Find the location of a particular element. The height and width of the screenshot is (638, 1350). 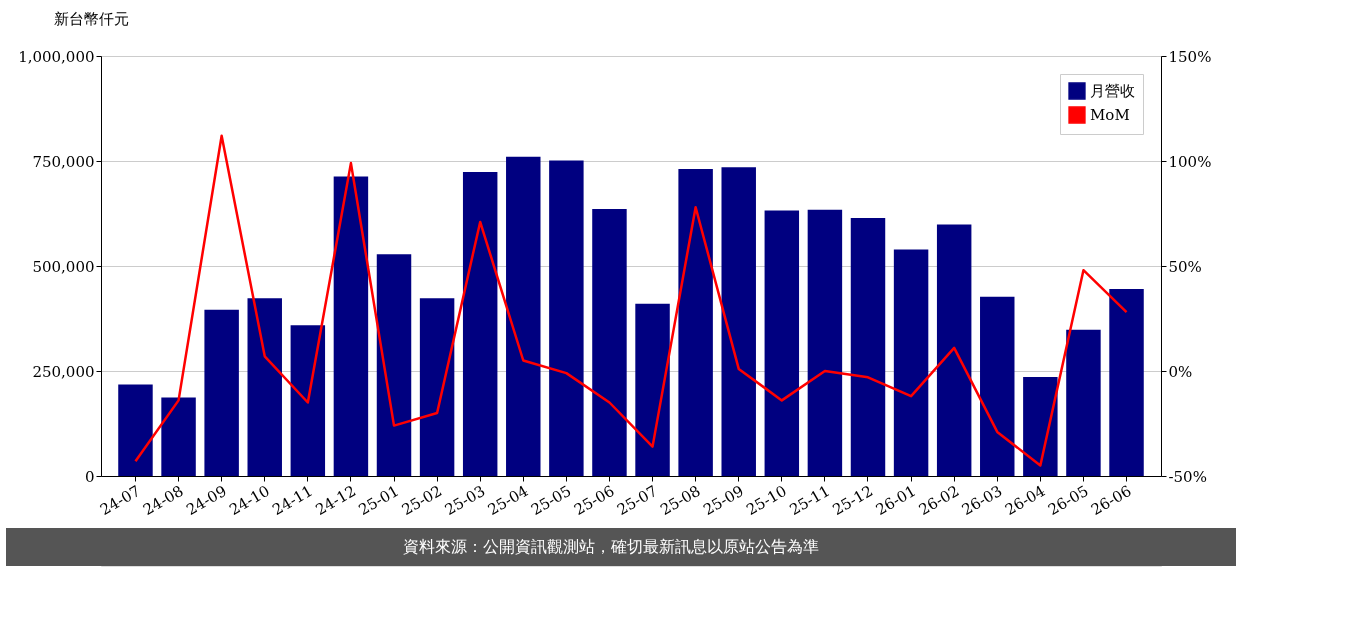

source-note: 資料來源：公開資訊觀測站，確切最新訊息以原站公告為準 is located at coordinates (611, 546).